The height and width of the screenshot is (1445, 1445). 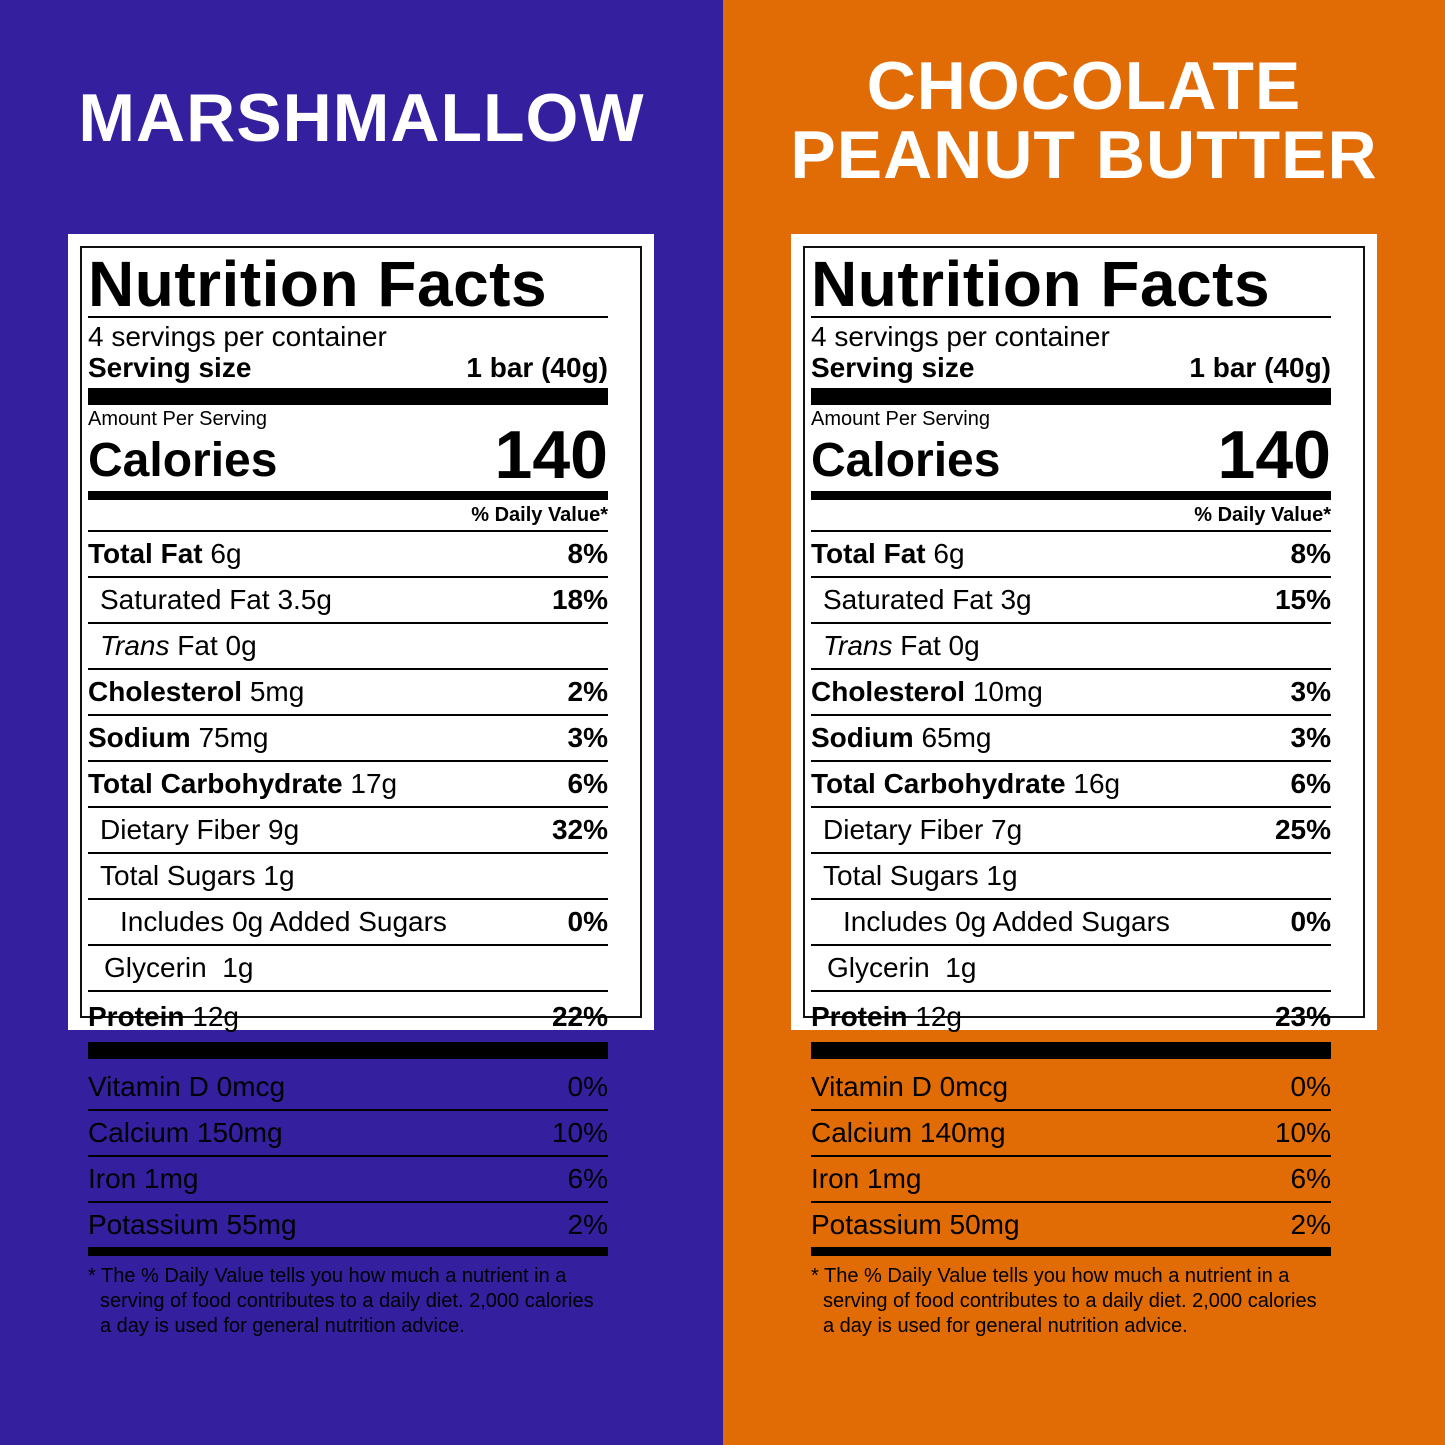 What do you see at coordinates (923, 829) in the screenshot?
I see `nutrient-name: Dietary Fiber 7g` at bounding box center [923, 829].